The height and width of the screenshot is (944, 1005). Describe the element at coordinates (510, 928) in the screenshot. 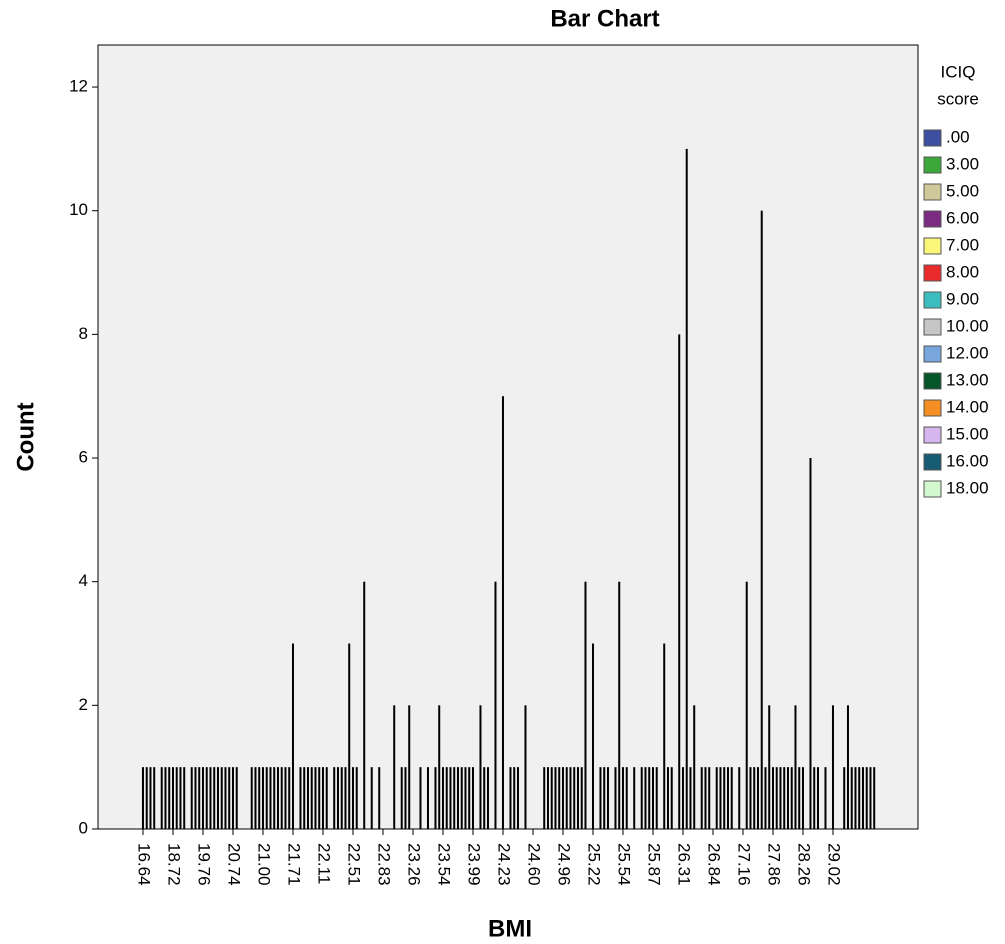

I see `x-axis-label: BMI` at that location.